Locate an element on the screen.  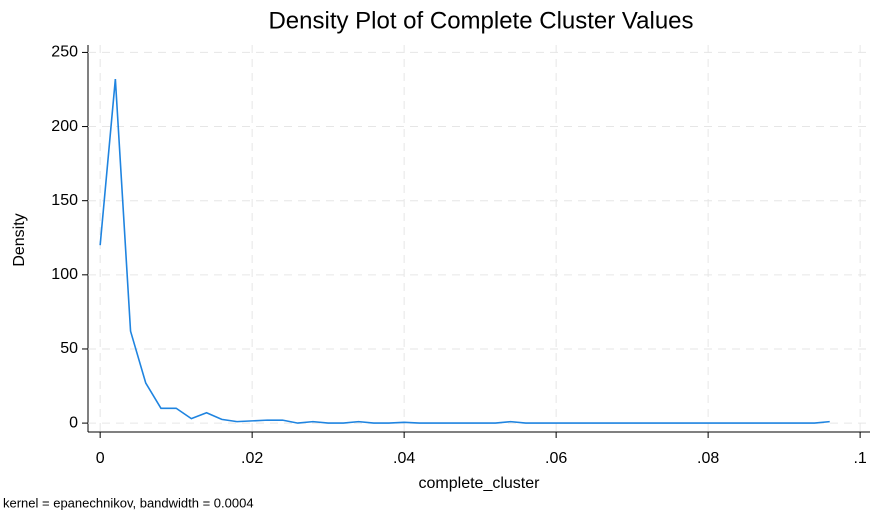
x-tick-label: .06 is located at coordinates (556, 458).